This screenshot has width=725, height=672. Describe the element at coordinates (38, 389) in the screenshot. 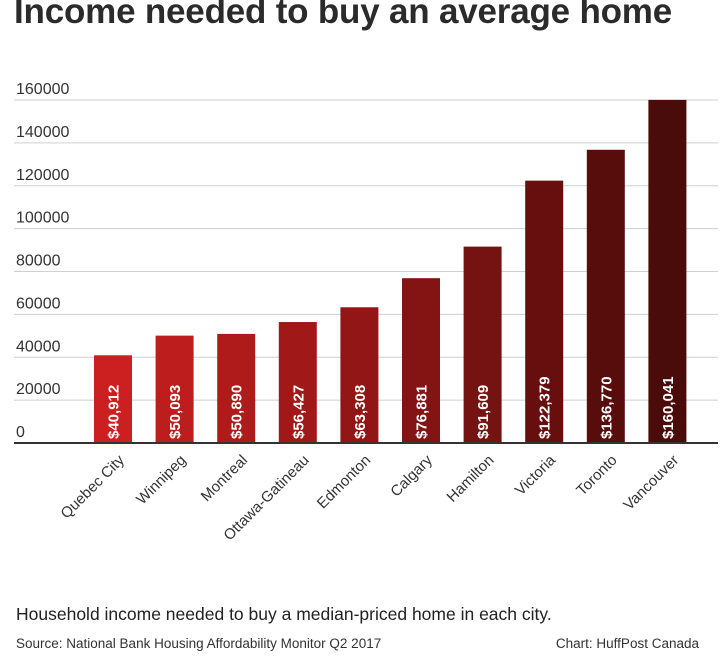

I see `y-tick-label: 20000` at that location.